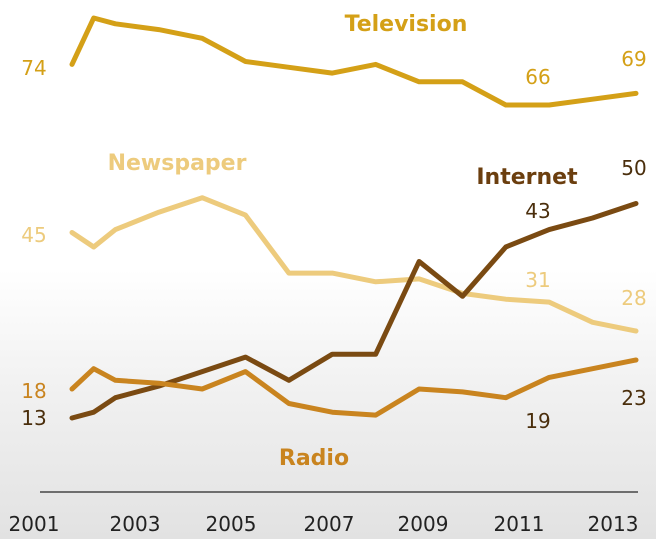 This screenshot has height=539, width=656. What do you see at coordinates (537, 77) in the screenshot?
I see `television-value-2011: 66` at bounding box center [537, 77].